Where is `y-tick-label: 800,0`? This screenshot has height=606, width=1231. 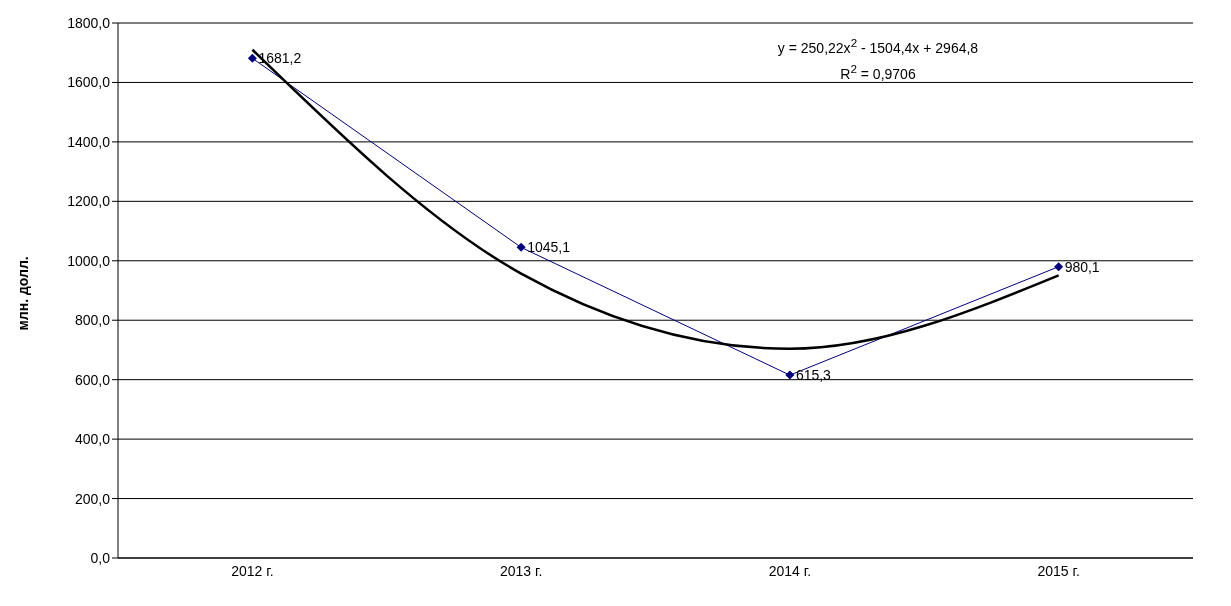
y-tick-label: 800,0 is located at coordinates (92, 320).